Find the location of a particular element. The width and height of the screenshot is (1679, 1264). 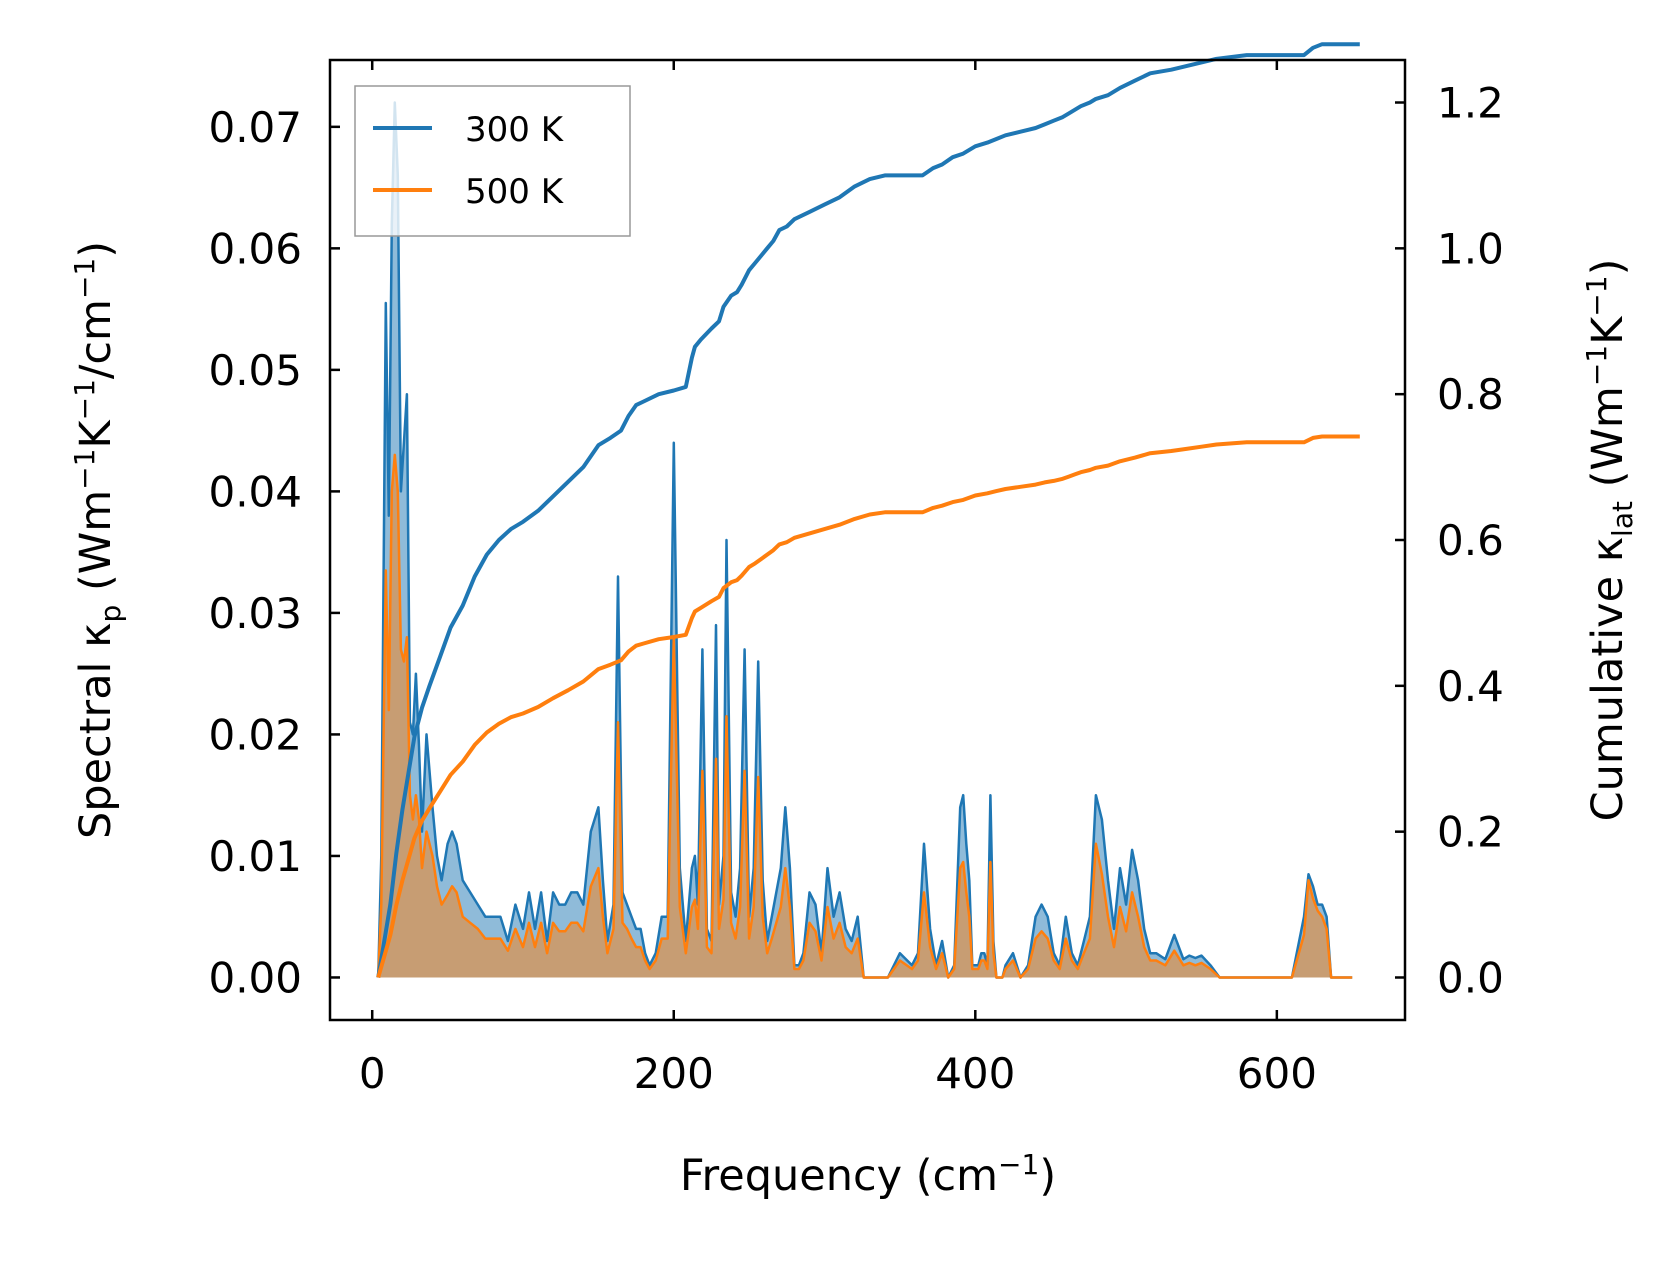

legend: 300 K 500 K is located at coordinates (492, 161).